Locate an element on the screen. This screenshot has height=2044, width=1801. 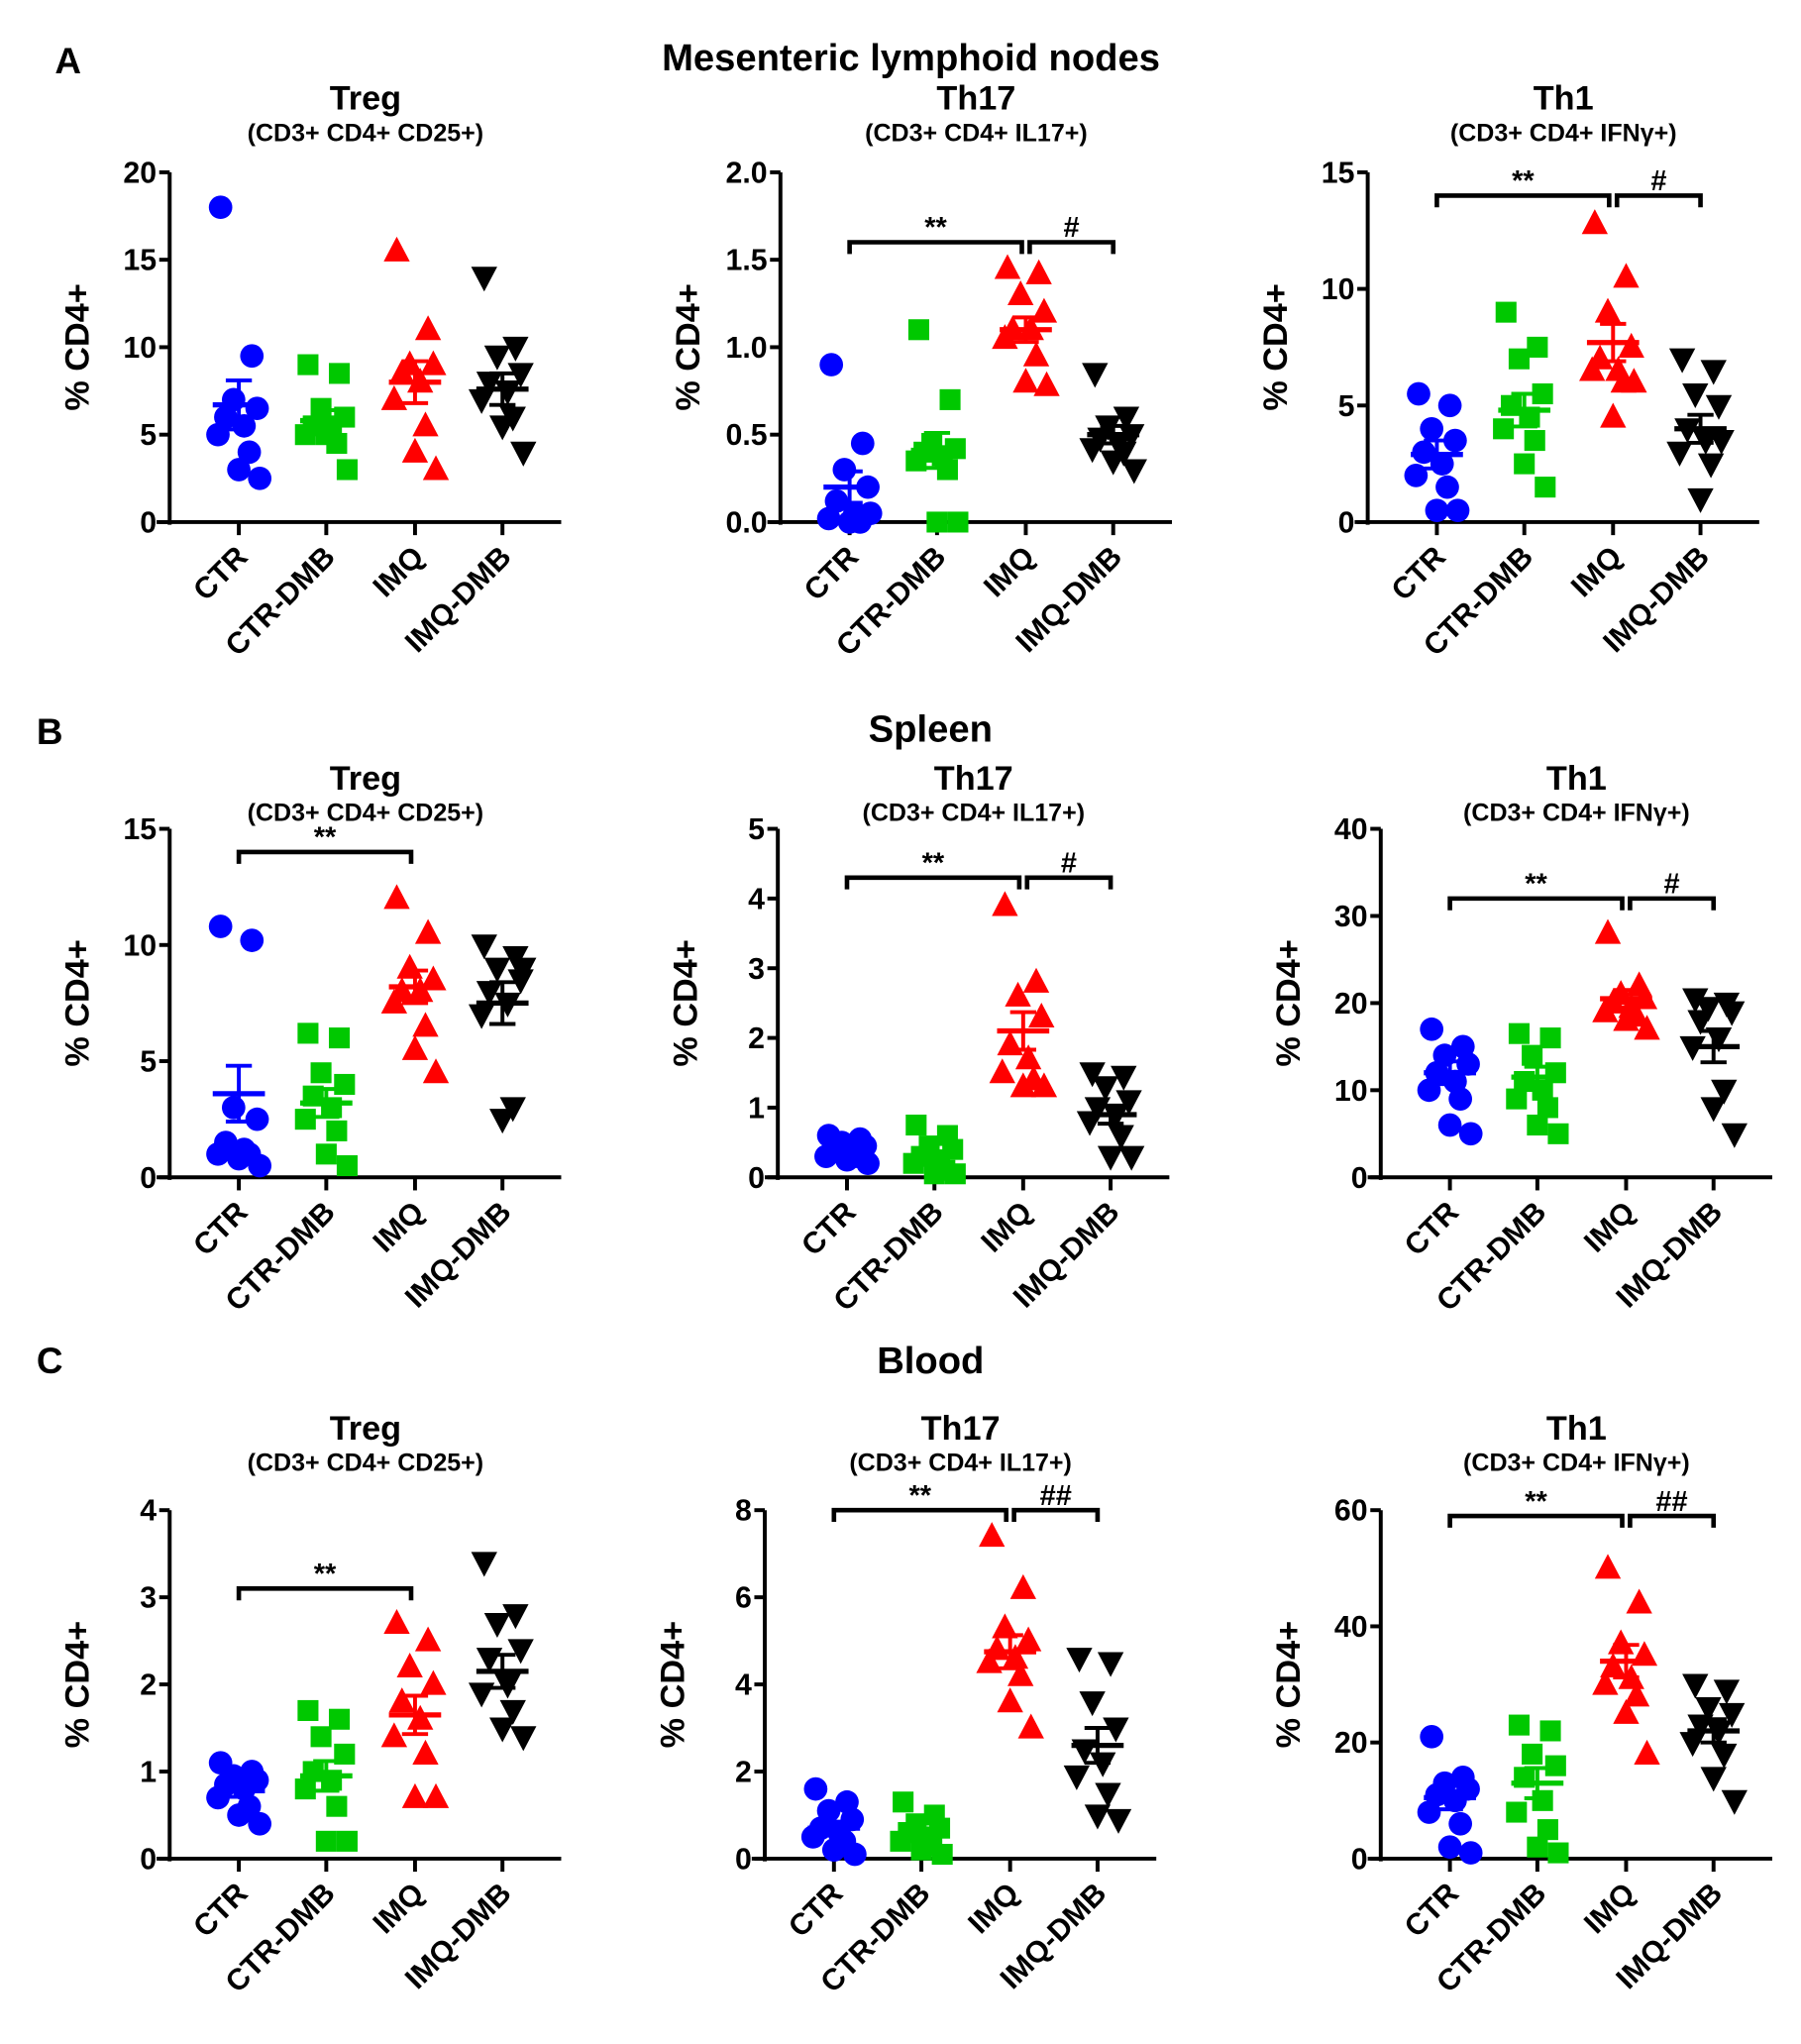
y-tick-label: 15 is located at coordinates (140, 829).